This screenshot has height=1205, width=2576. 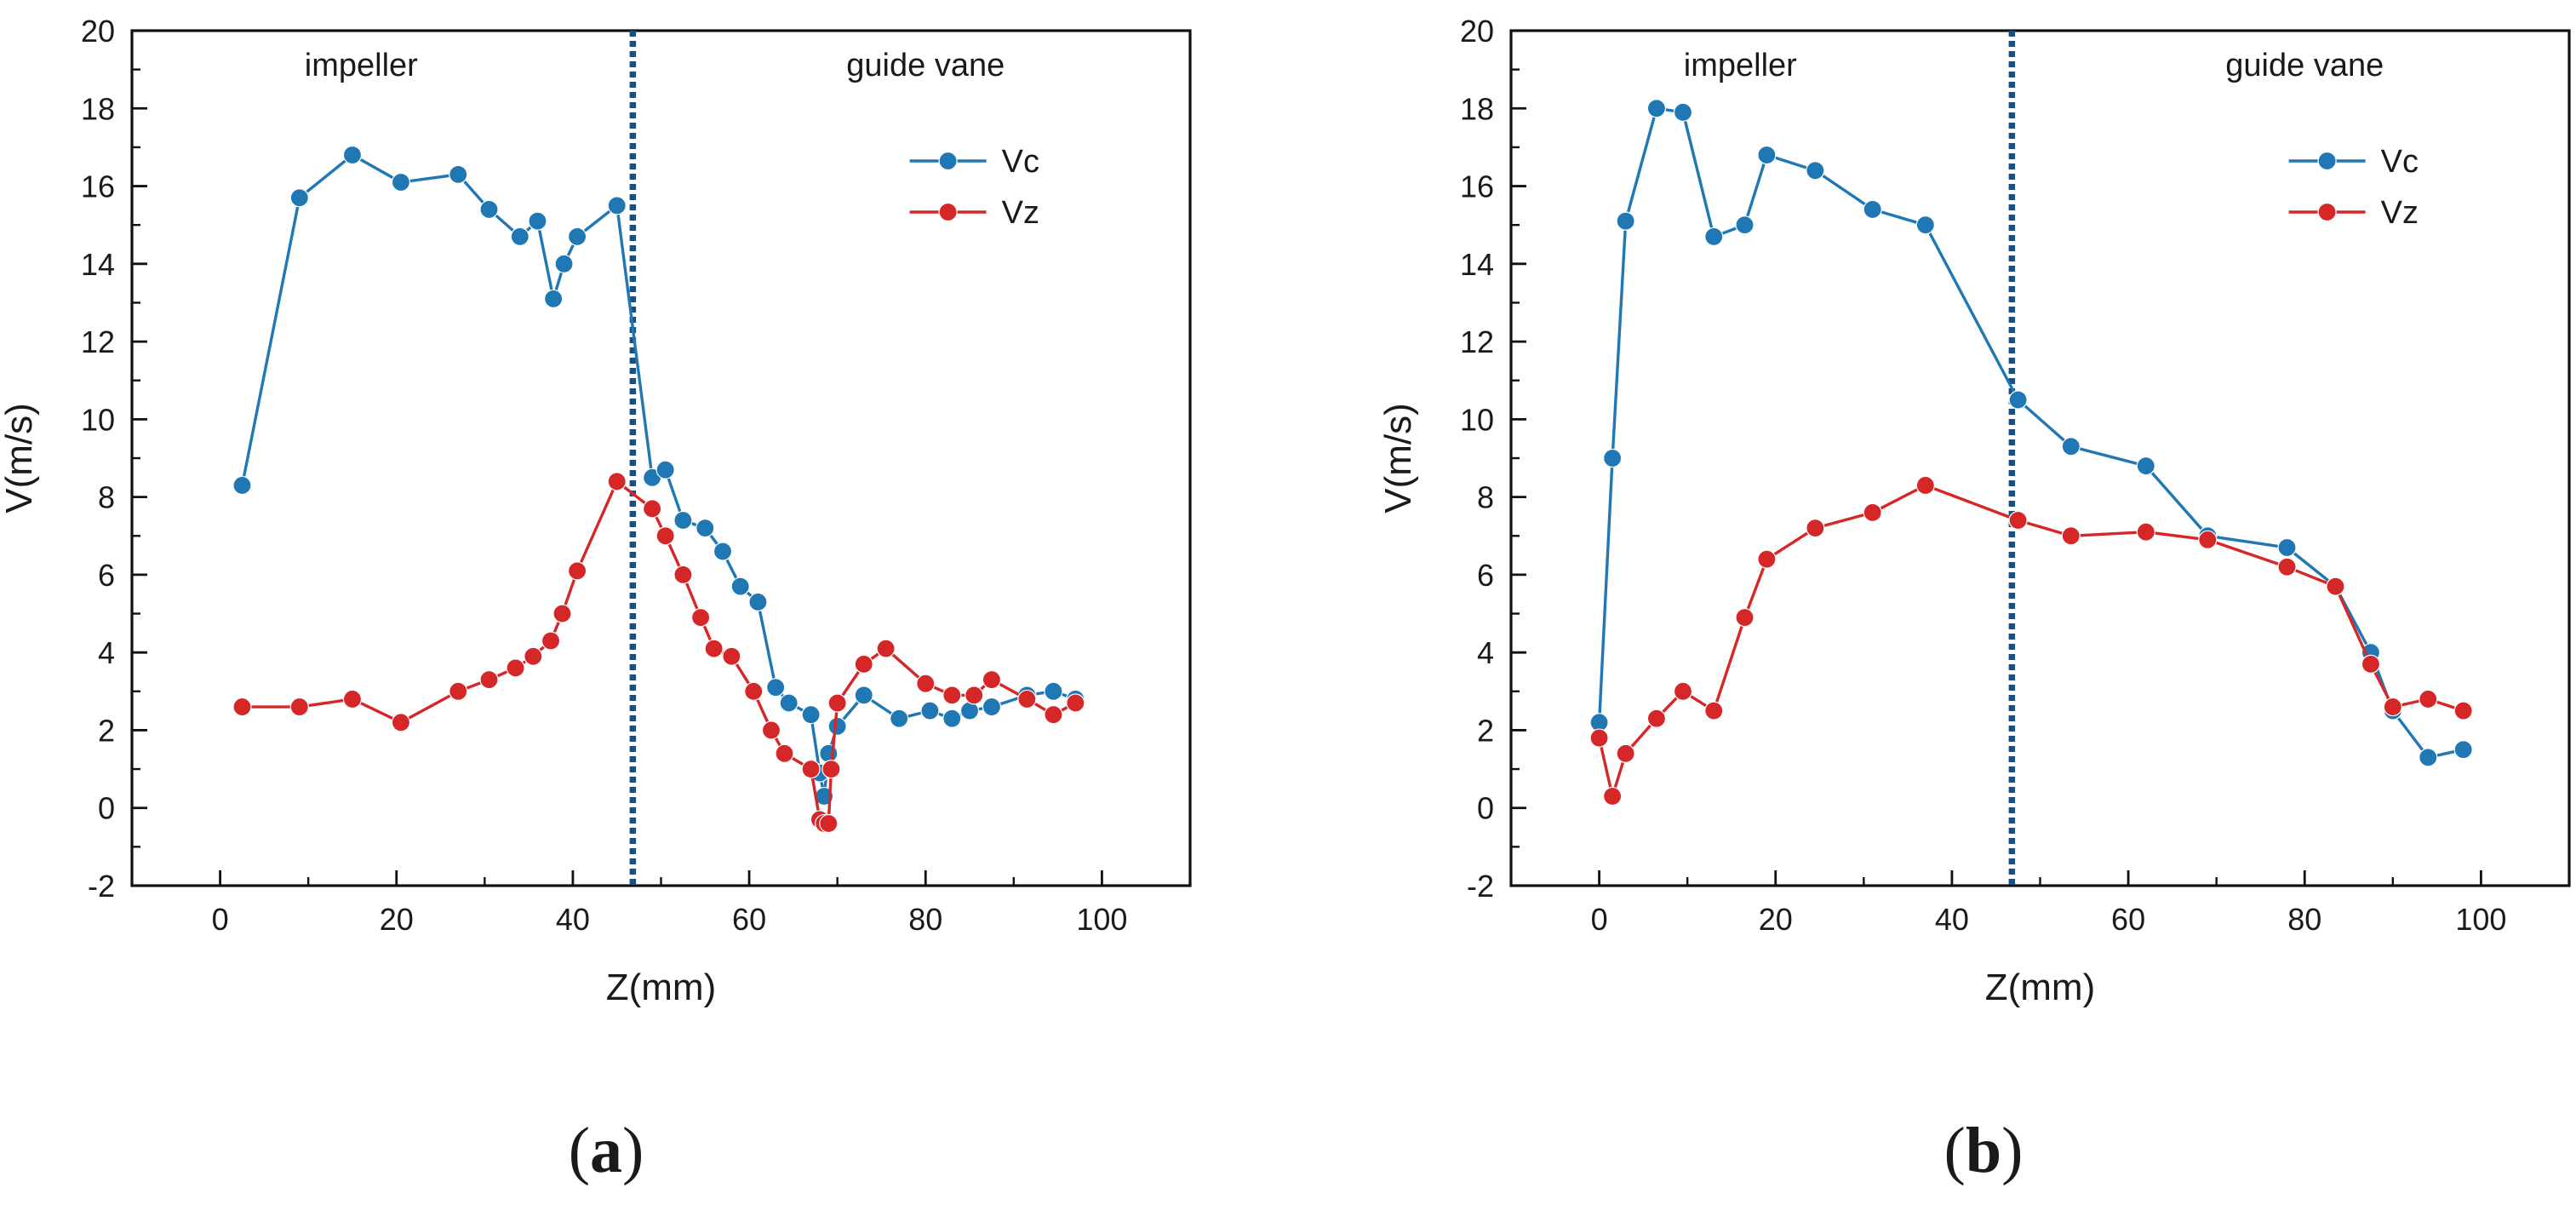 What do you see at coordinates (1021, 213) in the screenshot?
I see `legend-label-vz: Vz` at bounding box center [1021, 213].